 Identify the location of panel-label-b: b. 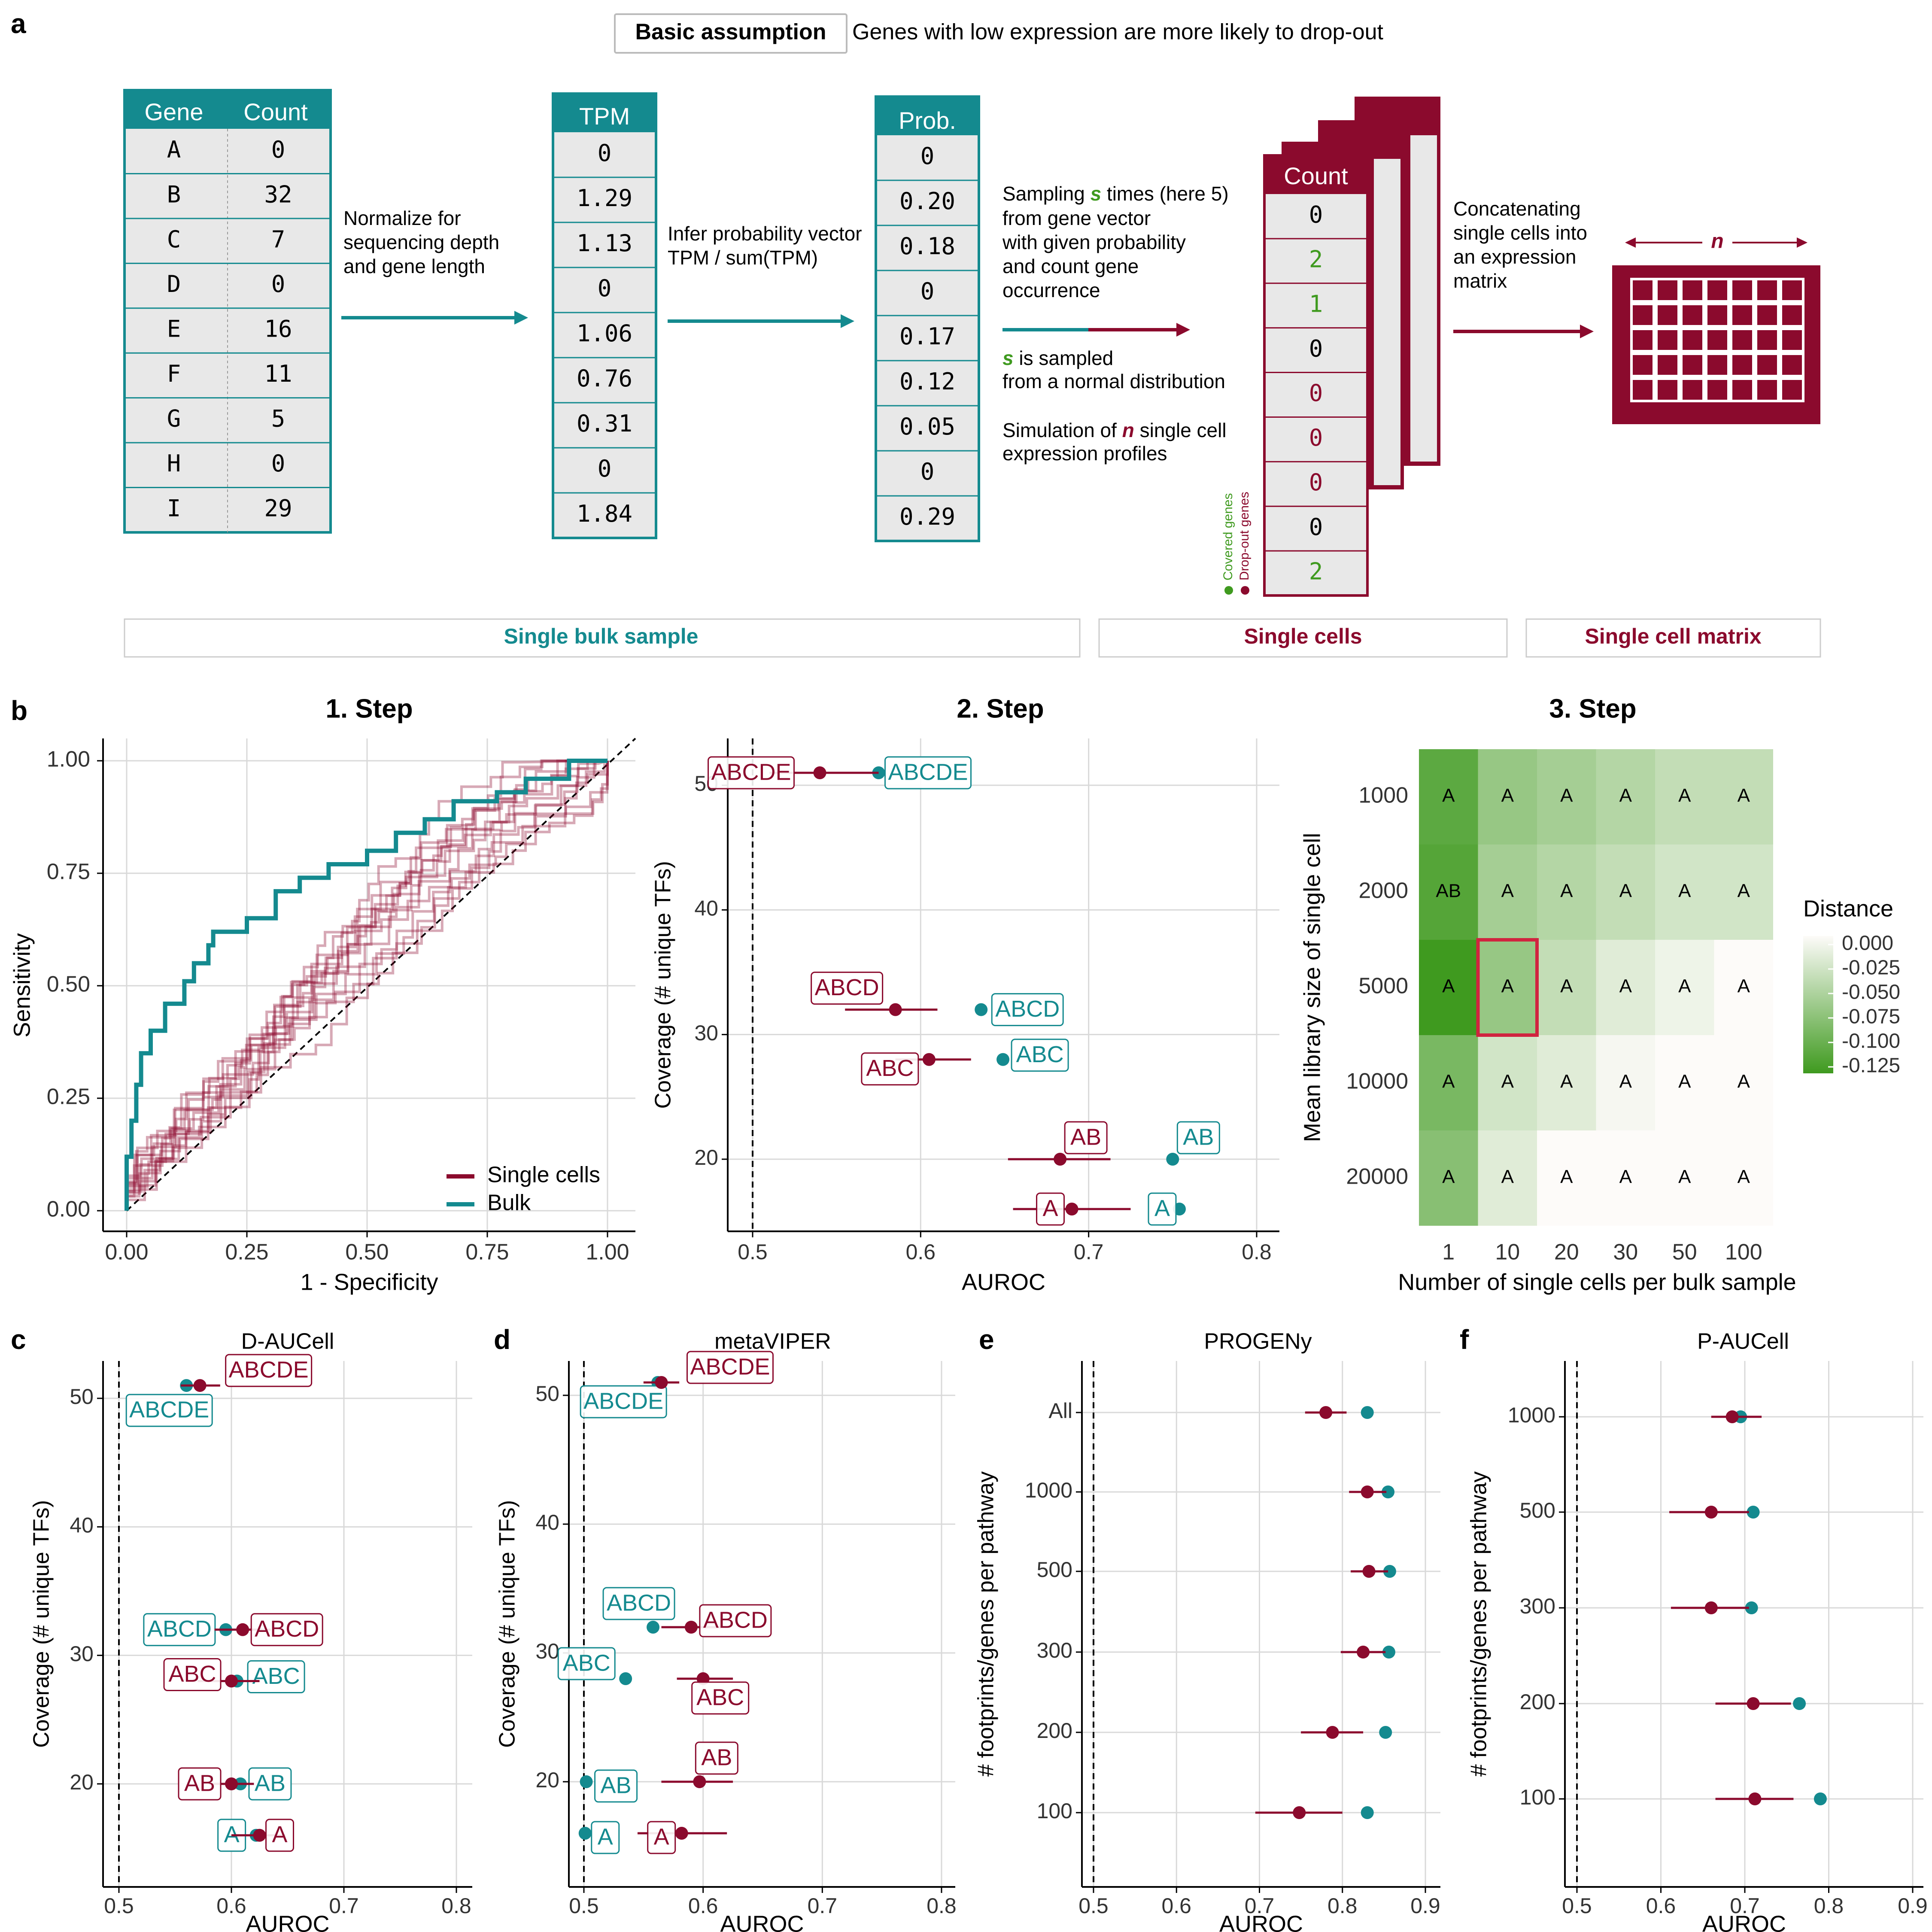
(19, 711).